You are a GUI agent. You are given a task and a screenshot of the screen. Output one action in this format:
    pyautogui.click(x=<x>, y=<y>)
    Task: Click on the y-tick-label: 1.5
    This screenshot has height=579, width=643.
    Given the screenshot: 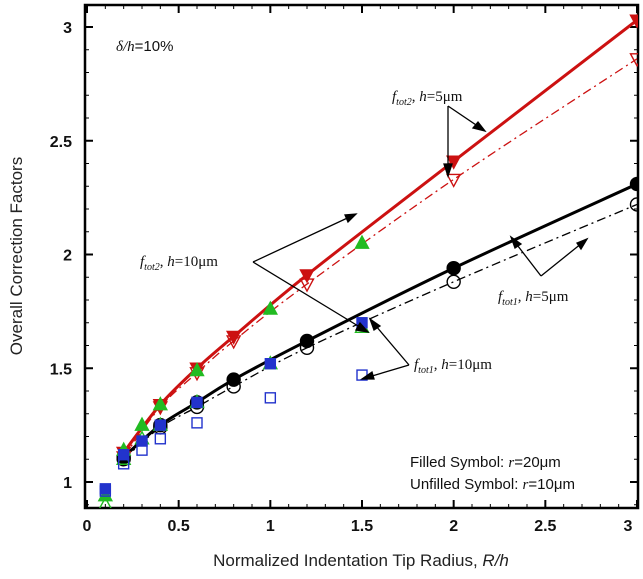 What is the action you would take?
    pyautogui.click(x=61, y=369)
    